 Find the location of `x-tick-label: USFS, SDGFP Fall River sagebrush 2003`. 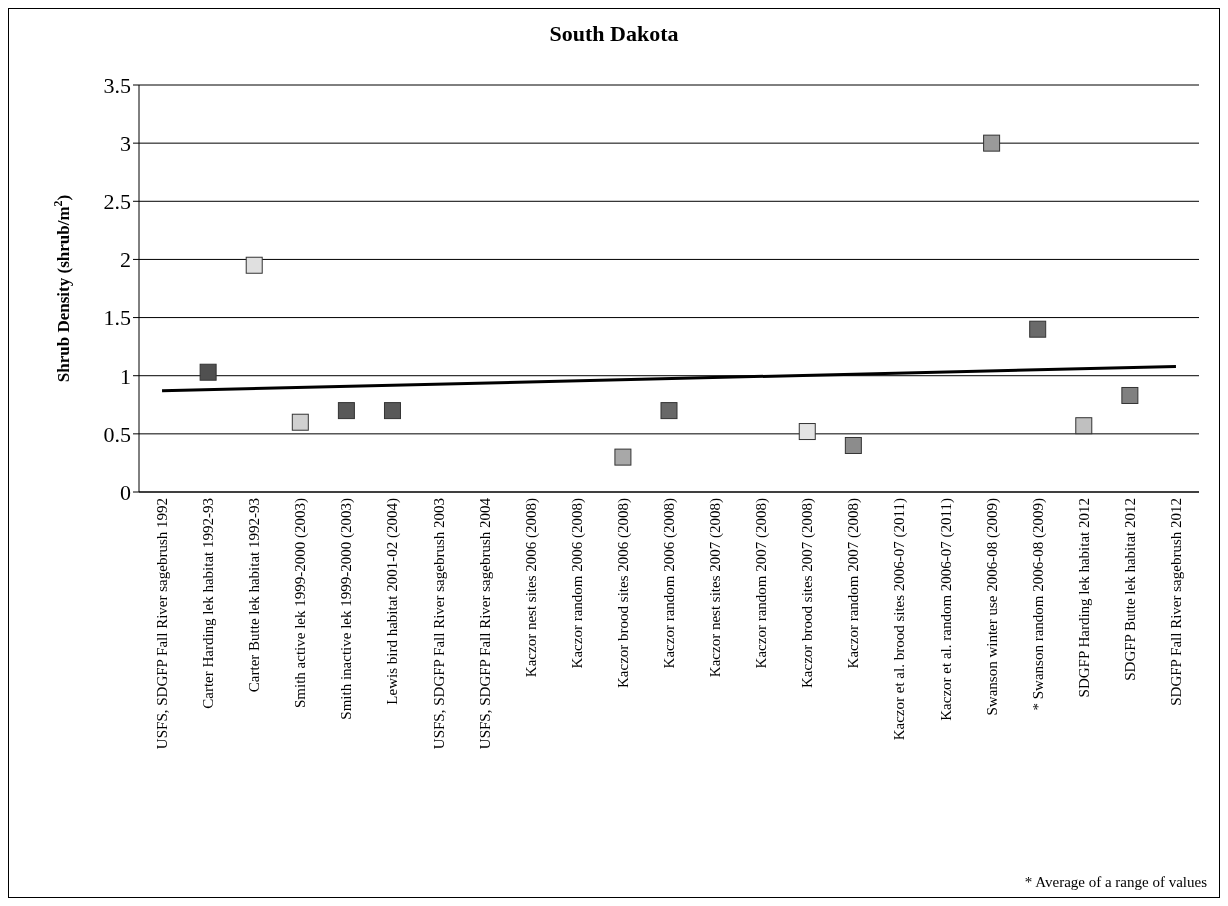

x-tick-label: USFS, SDGFP Fall River sagebrush 2003 is located at coordinates (438, 624).